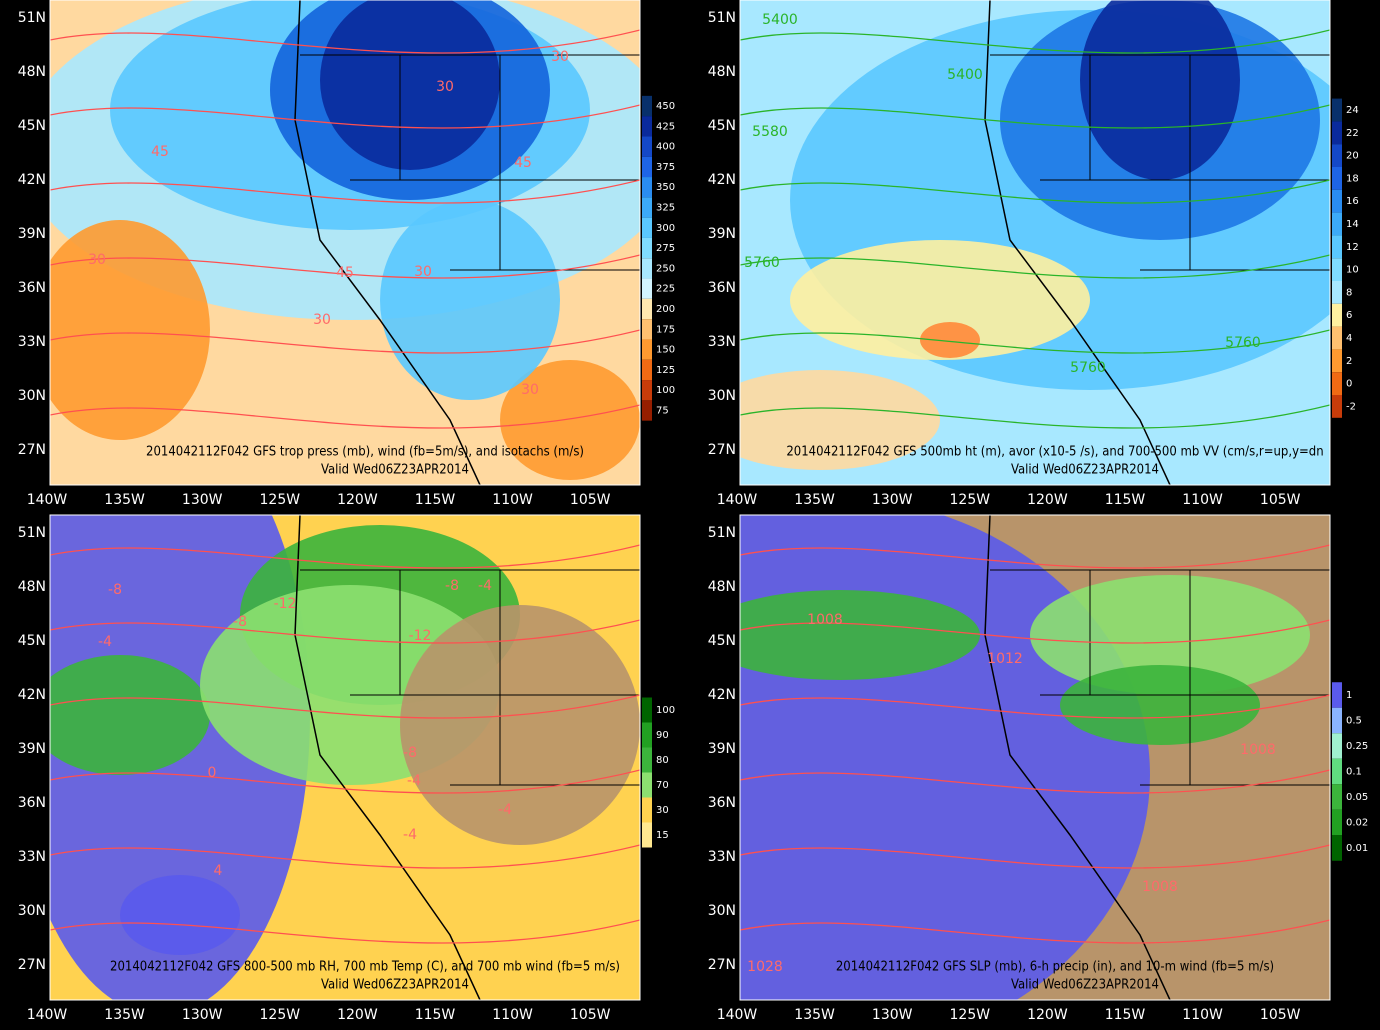  Describe the element at coordinates (665, 329) in the screenshot. I see `colorbar-label: 175` at that location.